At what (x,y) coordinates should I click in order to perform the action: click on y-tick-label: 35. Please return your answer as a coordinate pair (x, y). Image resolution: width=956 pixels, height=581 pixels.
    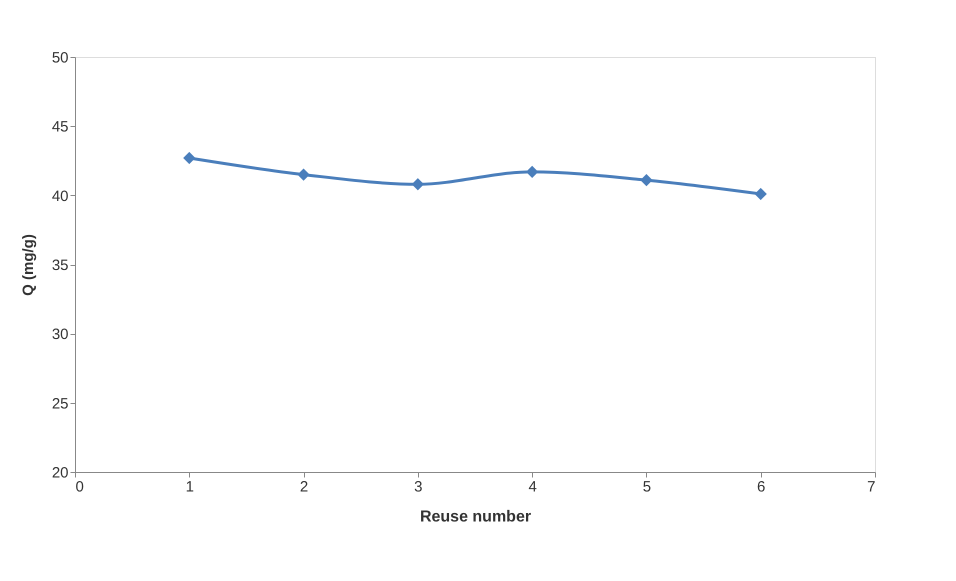
    Looking at the image, I should click on (60, 265).